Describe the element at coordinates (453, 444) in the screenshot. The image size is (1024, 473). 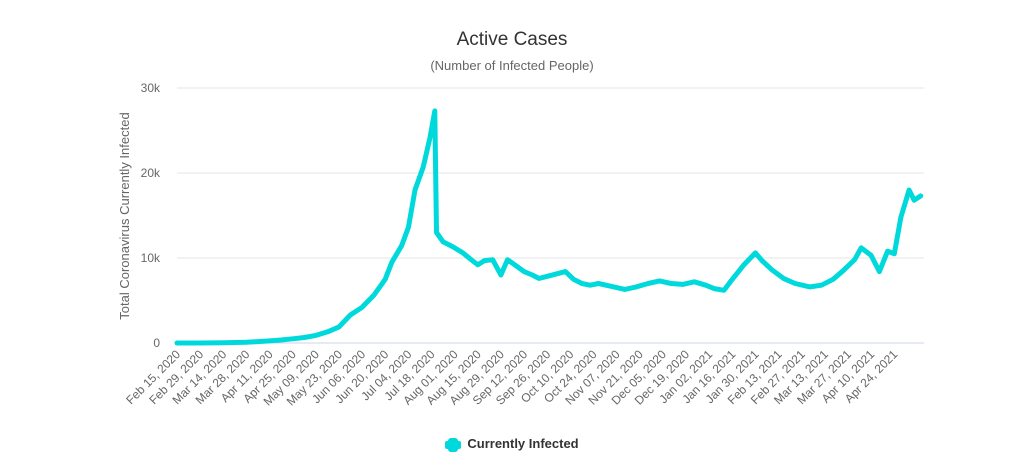
I see `legend-swatch-icon` at that location.